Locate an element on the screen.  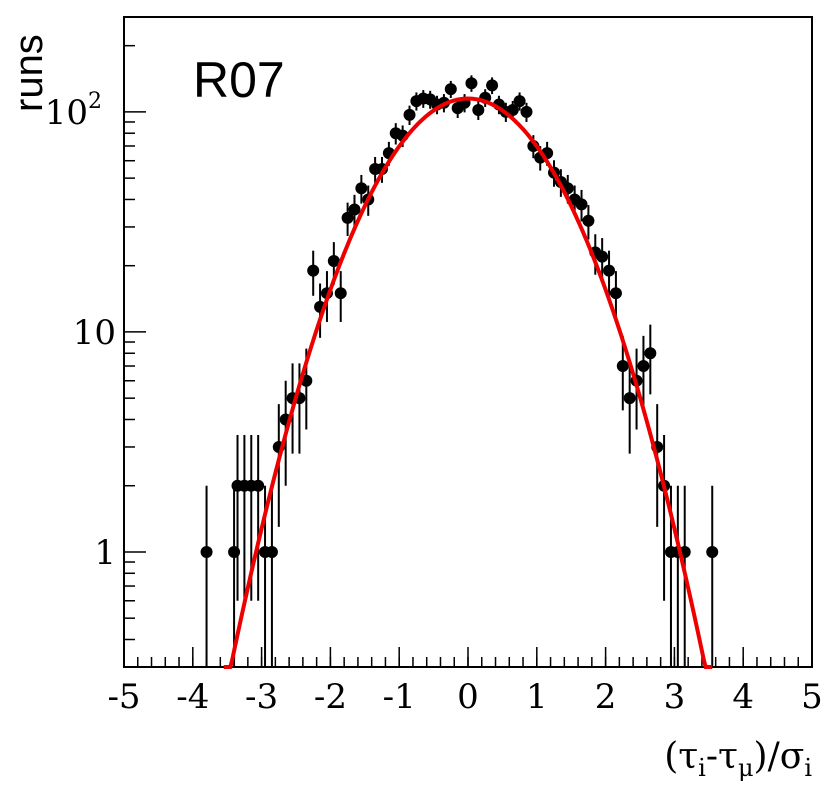
x-tick-label: 0 is located at coordinates (468, 697).